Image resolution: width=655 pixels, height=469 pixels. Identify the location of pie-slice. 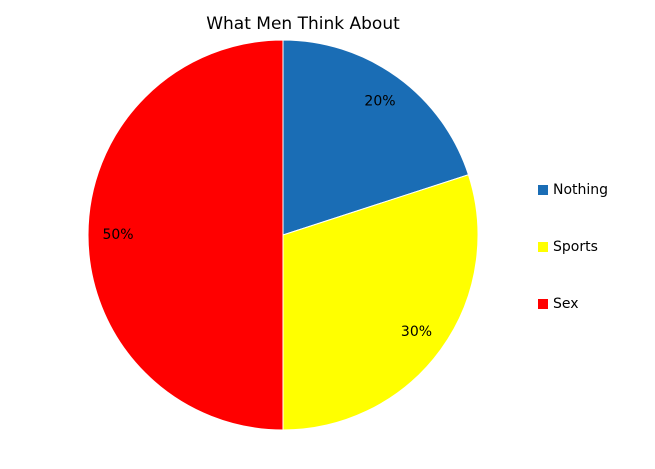
(376, 137).